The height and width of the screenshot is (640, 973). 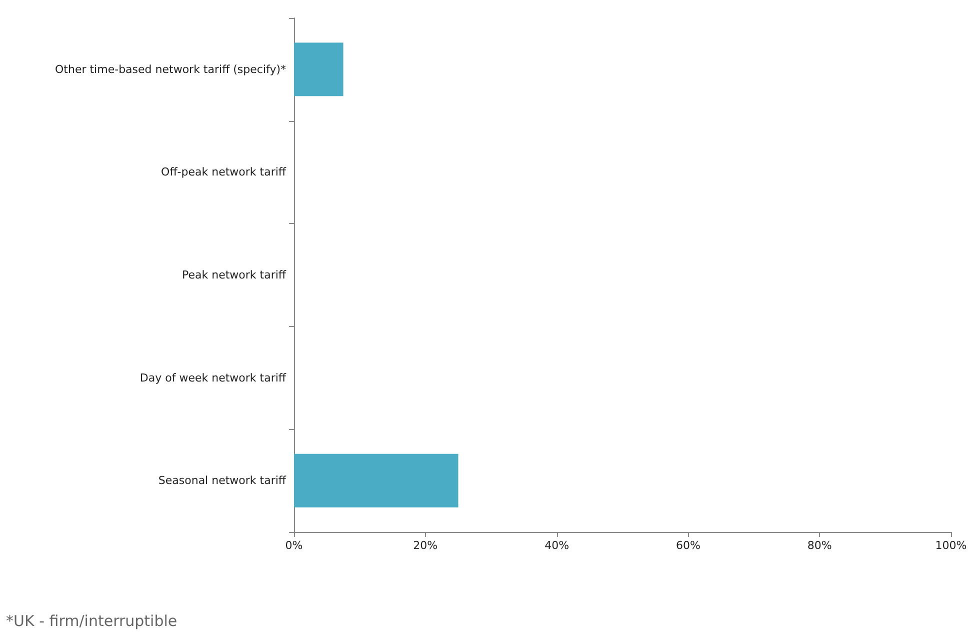 What do you see at coordinates (222, 481) in the screenshot?
I see `y-tick-label: Seasonal network tariff` at bounding box center [222, 481].